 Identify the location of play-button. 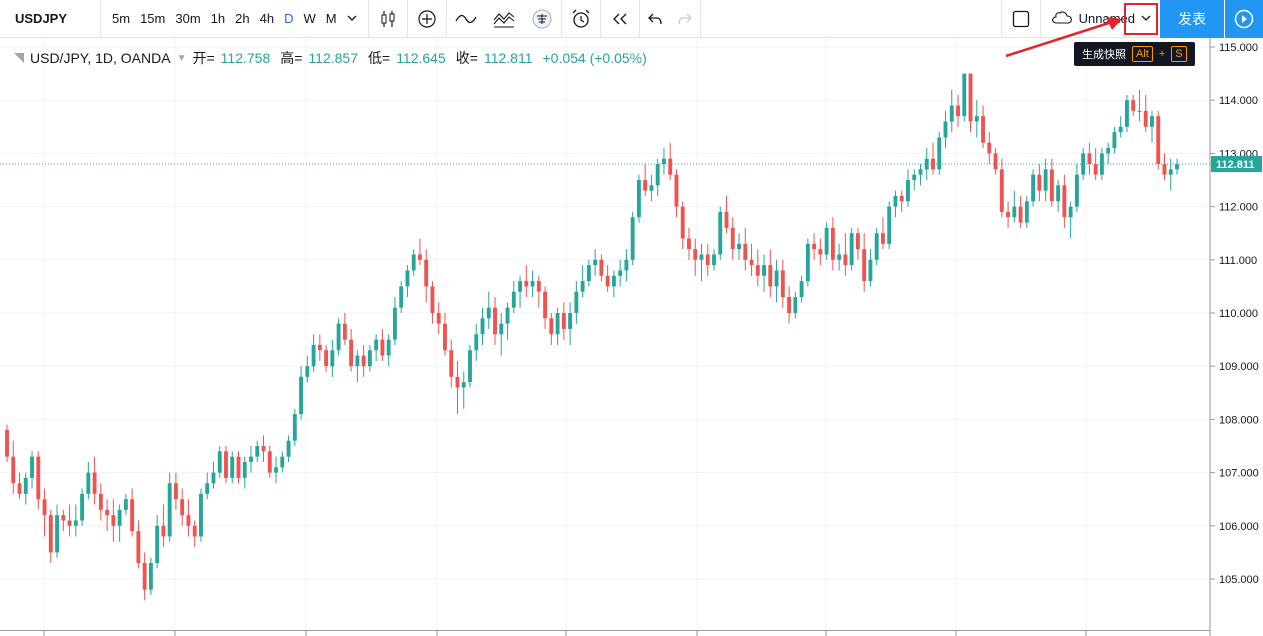
(1243, 19).